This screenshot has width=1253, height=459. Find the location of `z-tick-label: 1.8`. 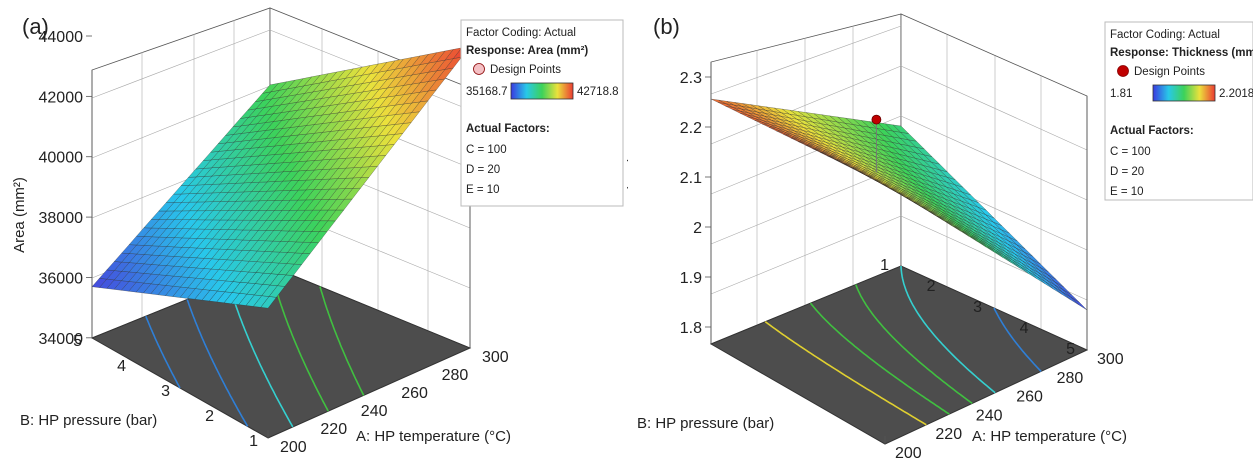

z-tick-label: 1.8 is located at coordinates (691, 328).